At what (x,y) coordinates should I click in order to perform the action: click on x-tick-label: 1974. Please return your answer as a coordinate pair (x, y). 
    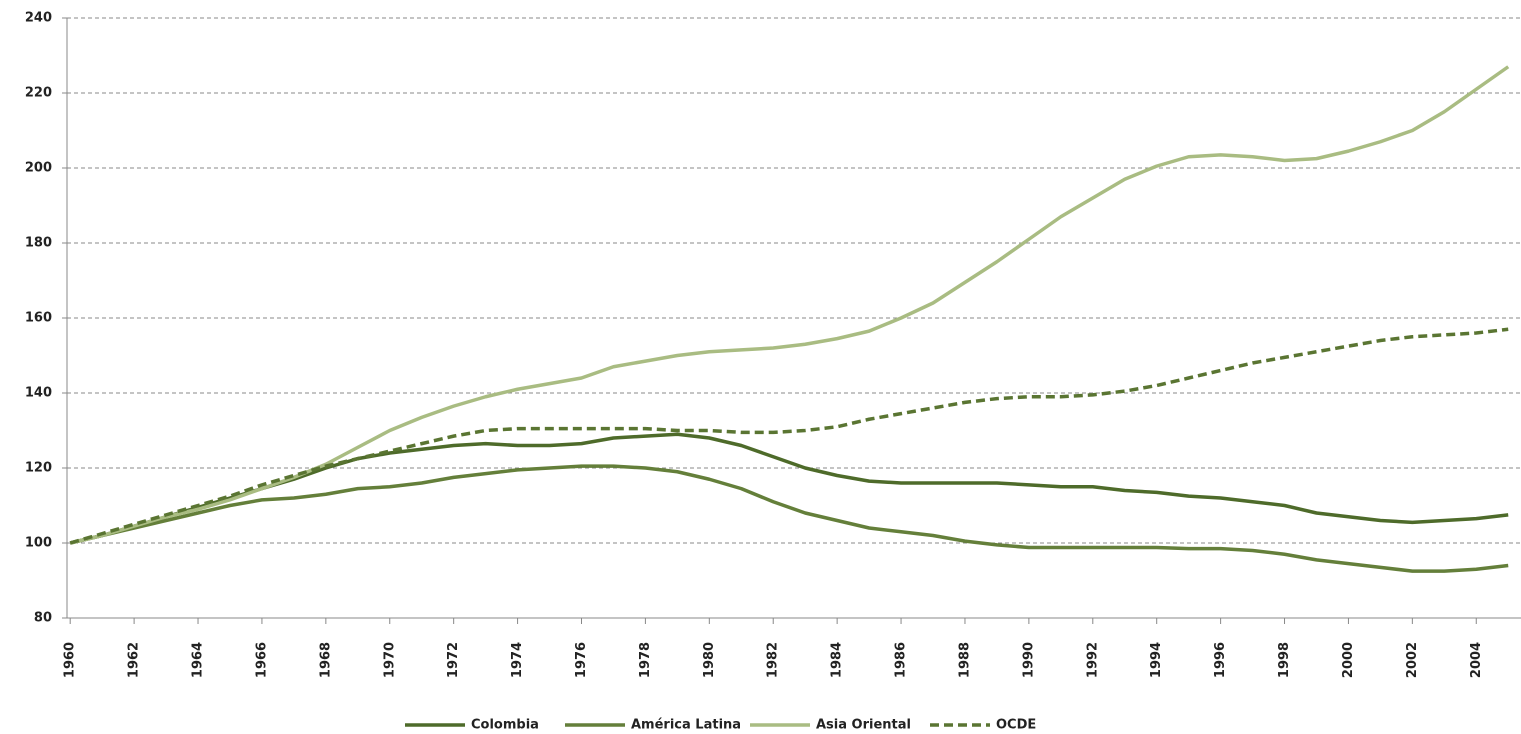
    Looking at the image, I should click on (517, 660).